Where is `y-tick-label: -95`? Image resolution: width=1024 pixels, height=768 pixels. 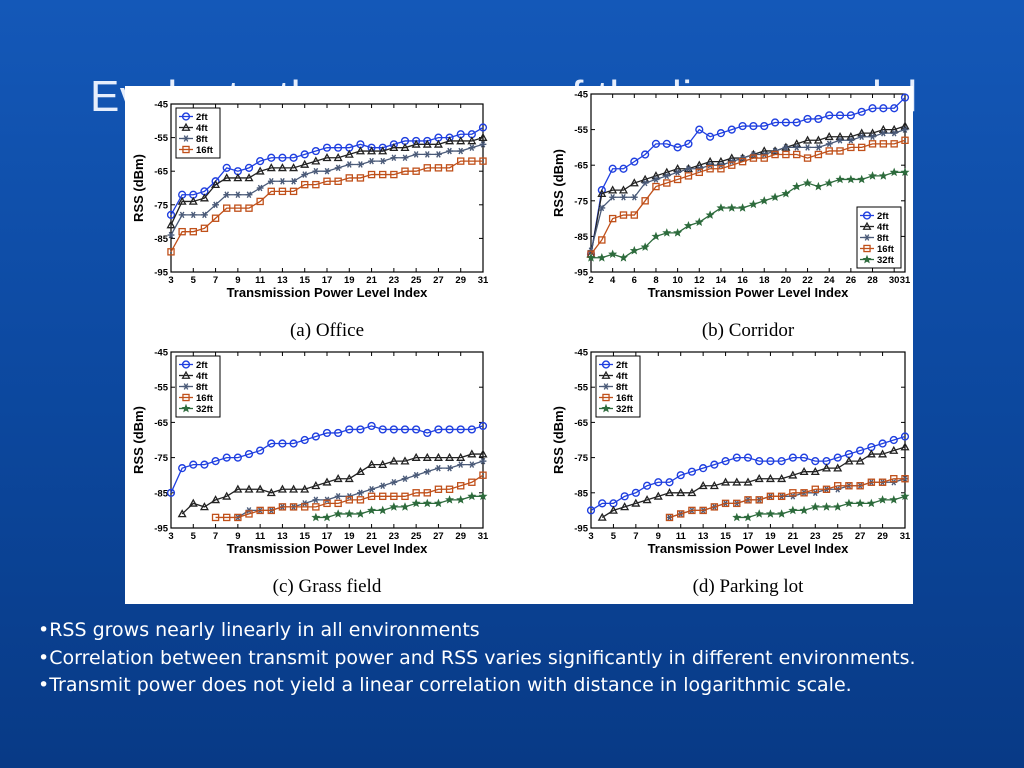 y-tick-label: -95 is located at coordinates (581, 529).